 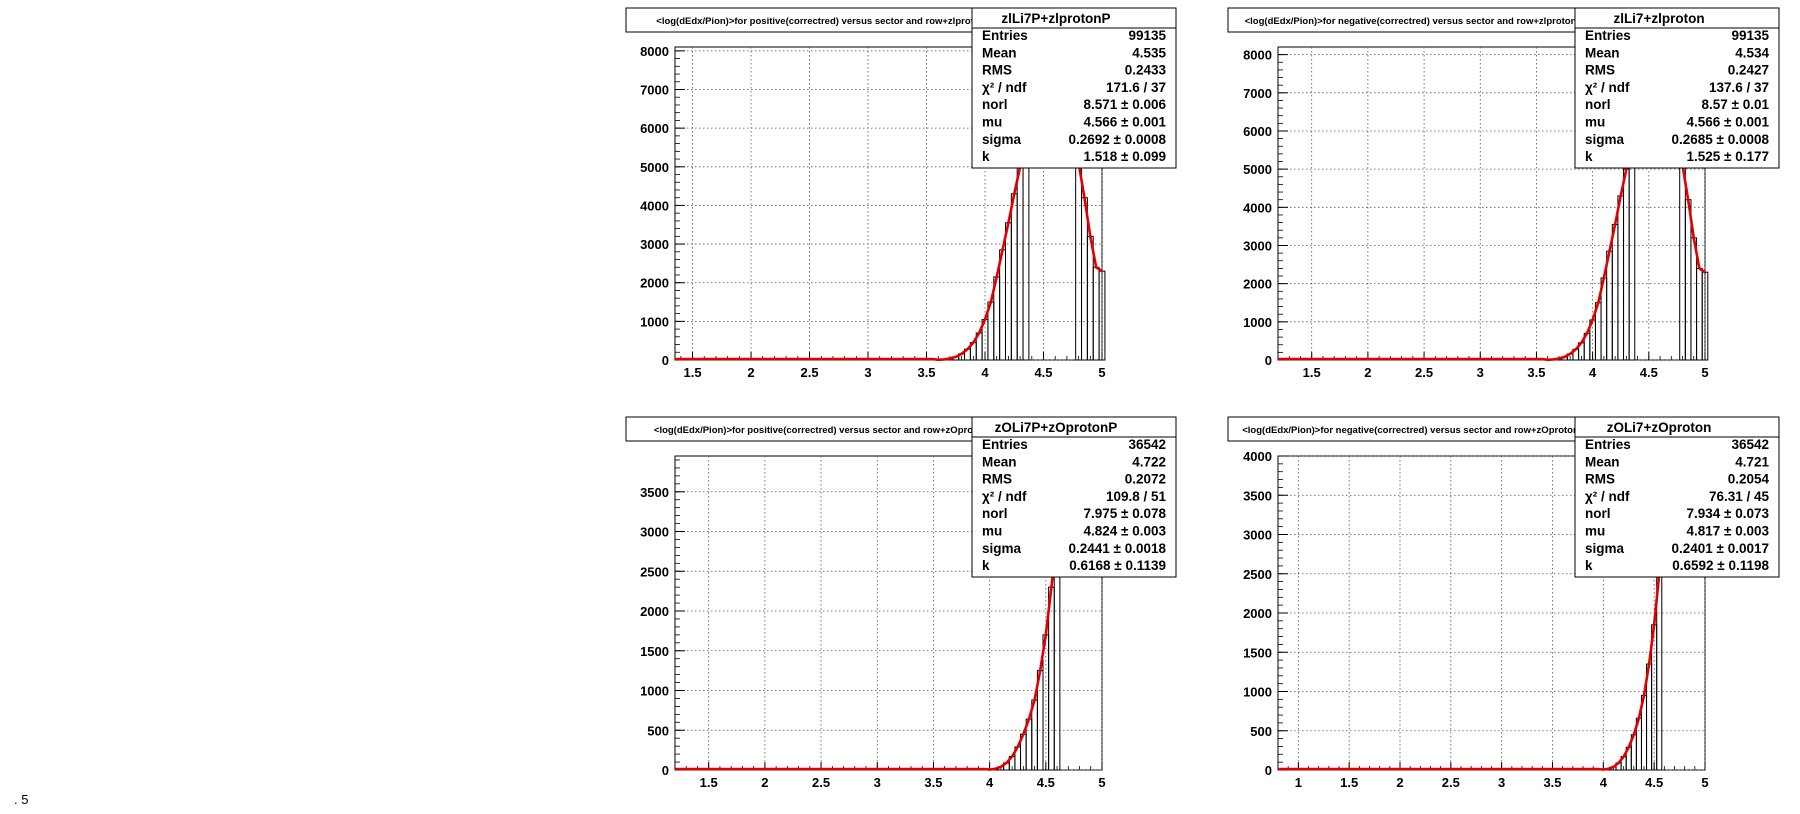 What do you see at coordinates (1118, 139) in the screenshot?
I see `stats-value: 0.2692 ± 0.0008` at bounding box center [1118, 139].